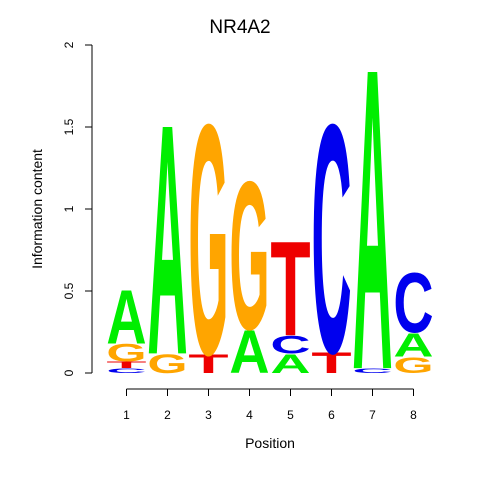 This screenshot has height=480, width=480. Describe the element at coordinates (249, 415) in the screenshot. I see `x-tick-label: 4` at that location.